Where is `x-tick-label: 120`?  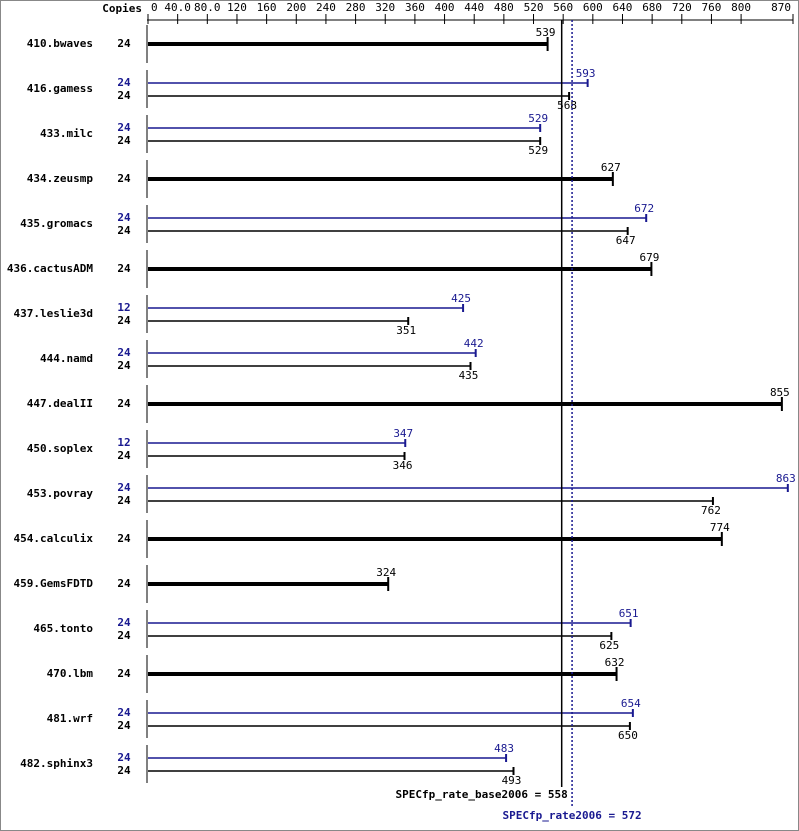 x-tick-label: 120 is located at coordinates (237, 7).